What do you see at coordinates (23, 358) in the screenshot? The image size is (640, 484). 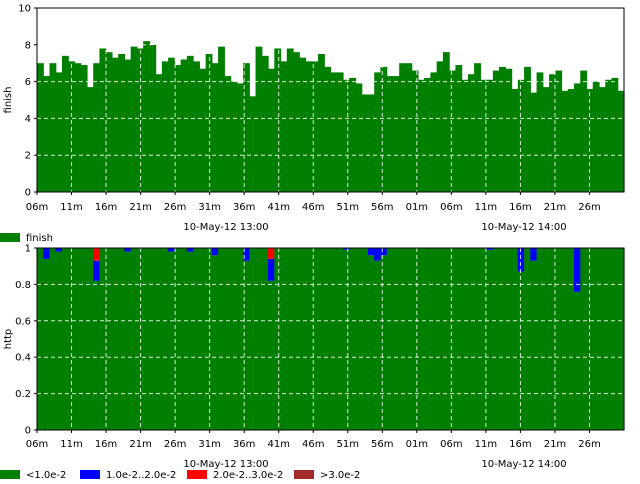 I see `y-tick-label: 0.4` at bounding box center [23, 358].